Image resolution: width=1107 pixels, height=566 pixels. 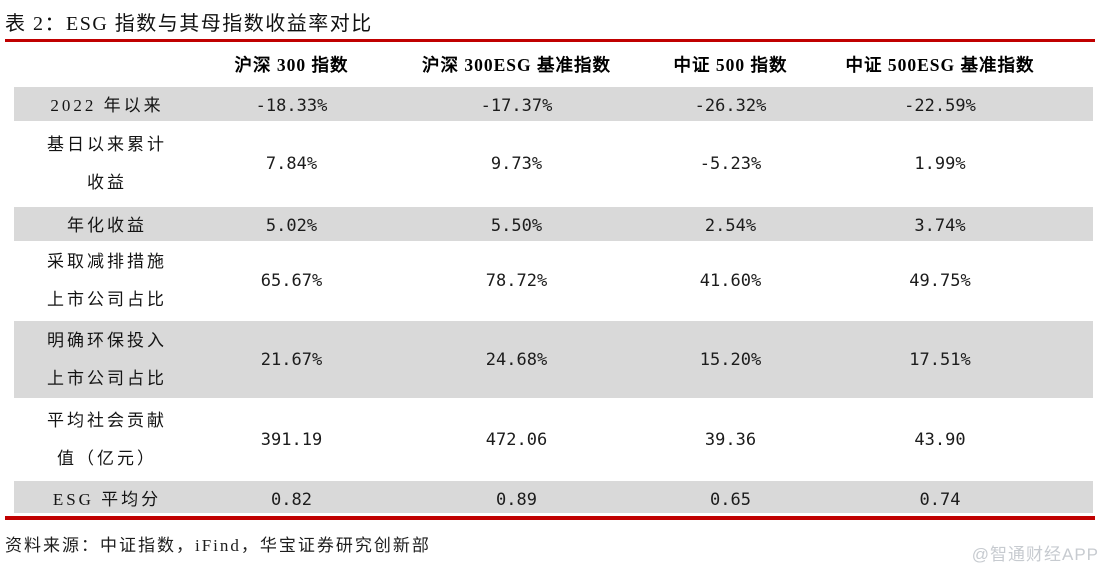 I want to click on table-cell: 41.60%, so click(x=730, y=281).